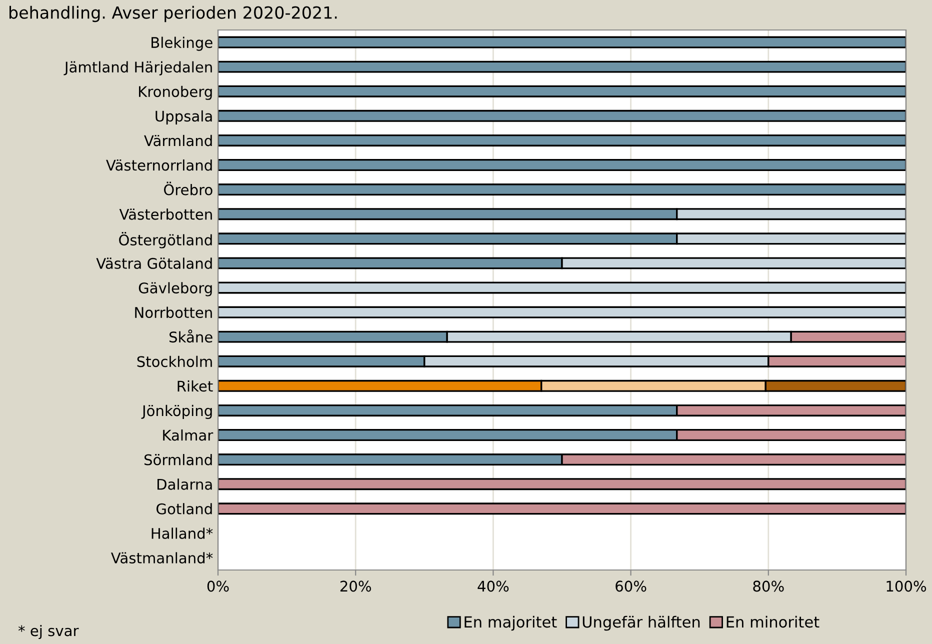 This screenshot has width=932, height=644. I want to click on legend-label: Ungefär hälften, so click(641, 623).